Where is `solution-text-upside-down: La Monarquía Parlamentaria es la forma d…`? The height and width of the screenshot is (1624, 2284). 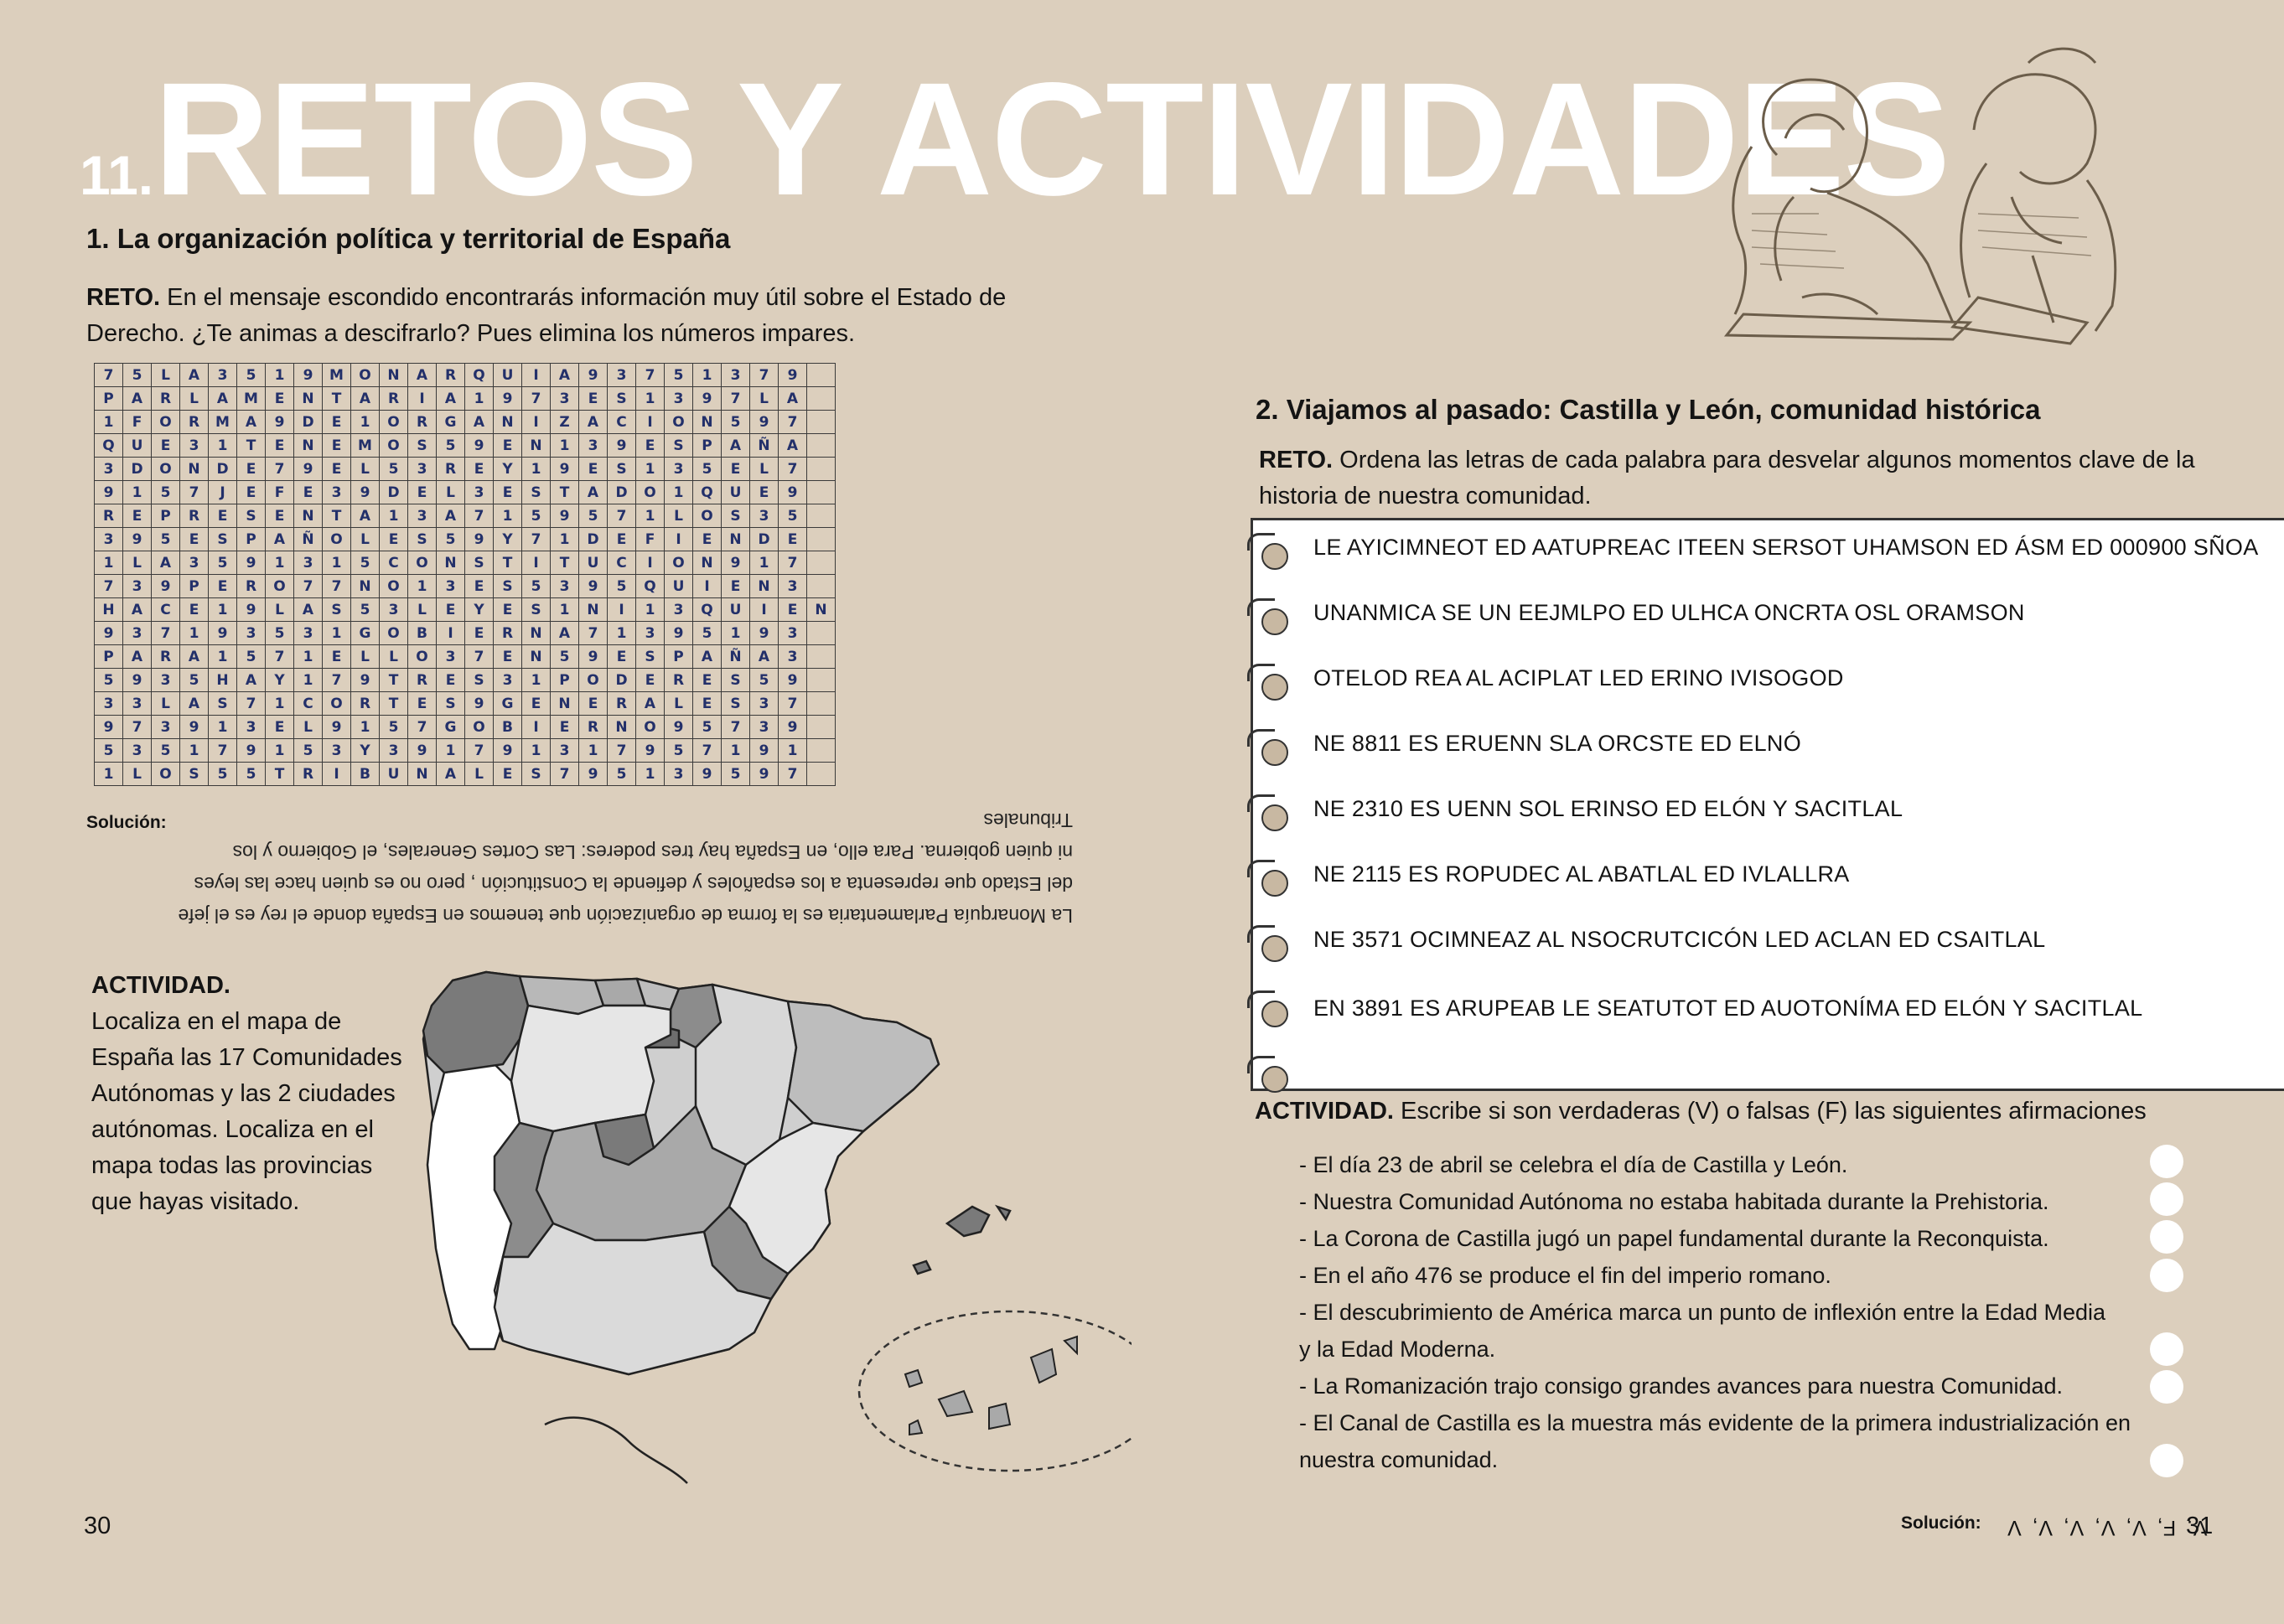
solution-text-upside-down: La Monarquía Parlamentaria es la forma d… is located at coordinates (625, 868).